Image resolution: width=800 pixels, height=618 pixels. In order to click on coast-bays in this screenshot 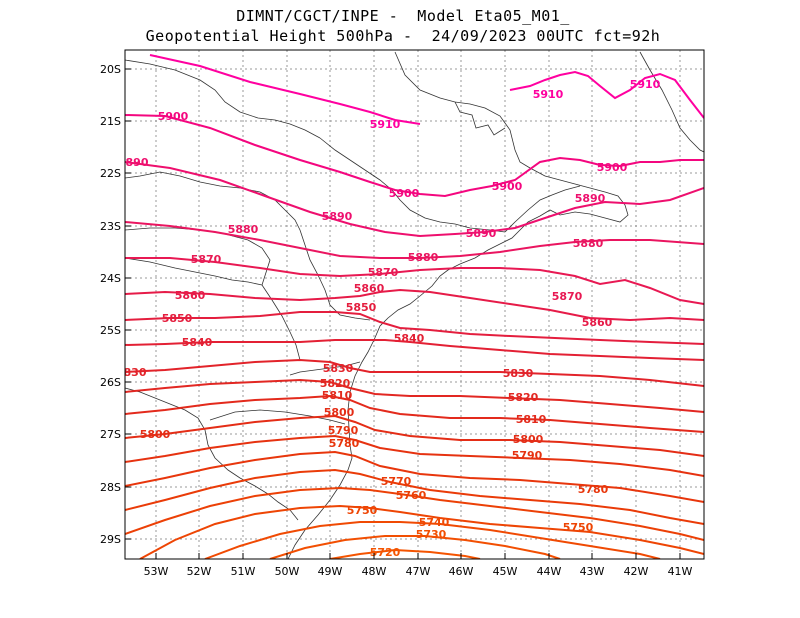, I will do `click(480, 118)`.